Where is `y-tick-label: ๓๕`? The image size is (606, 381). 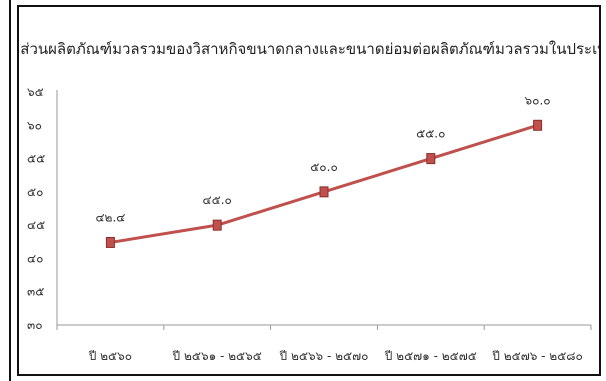 y-tick-label: ๓๕ is located at coordinates (35, 292).